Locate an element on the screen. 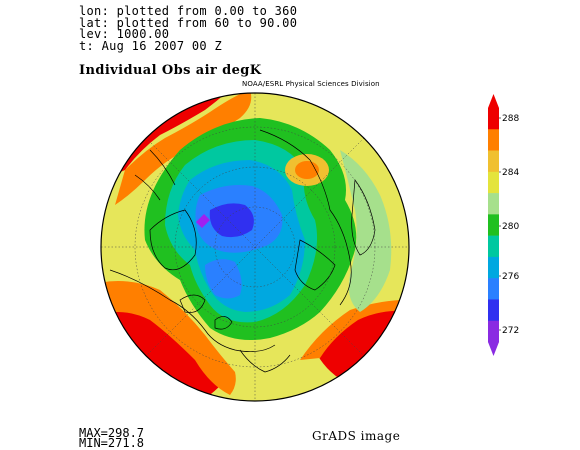  coastline-scandinavia is located at coordinates (363, 217).